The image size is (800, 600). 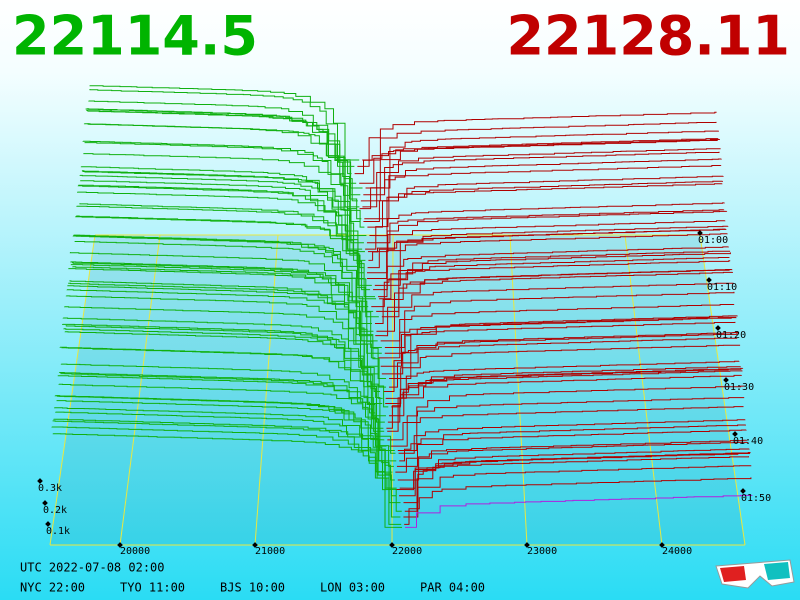 I want to click on volume-label: 0.2k, so click(x=55, y=510).